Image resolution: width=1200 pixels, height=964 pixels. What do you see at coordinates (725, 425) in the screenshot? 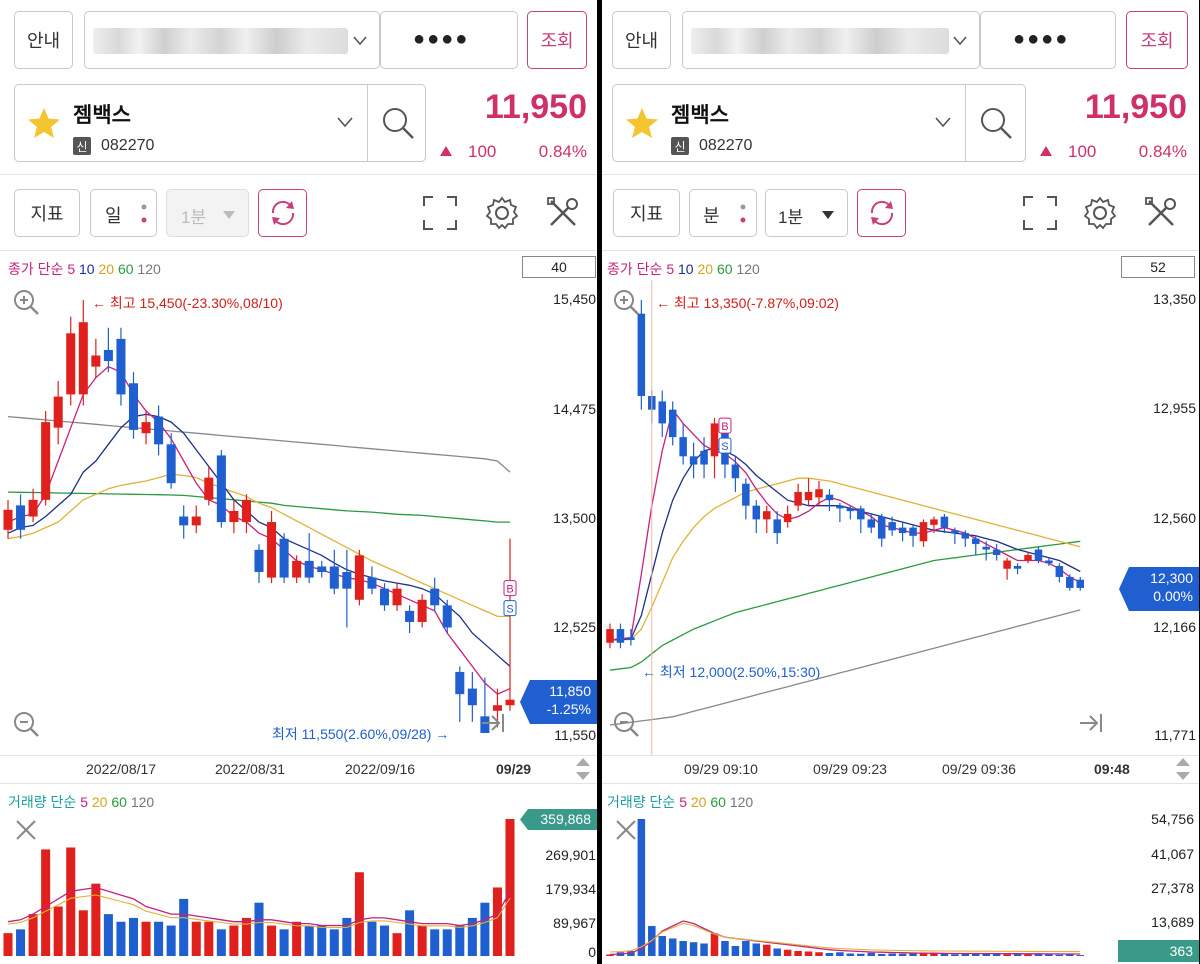
I see `buy-marker-box` at bounding box center [725, 425].